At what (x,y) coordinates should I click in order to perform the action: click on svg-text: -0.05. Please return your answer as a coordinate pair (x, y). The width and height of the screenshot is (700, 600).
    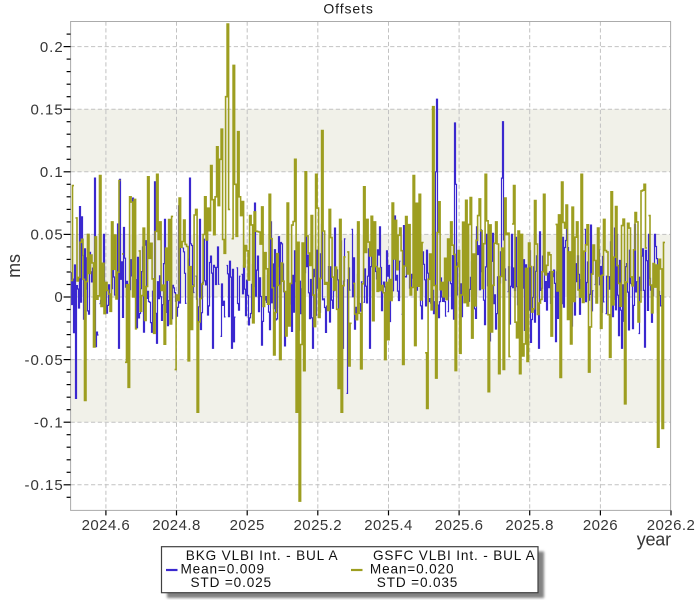
    Looking at the image, I should click on (43, 360).